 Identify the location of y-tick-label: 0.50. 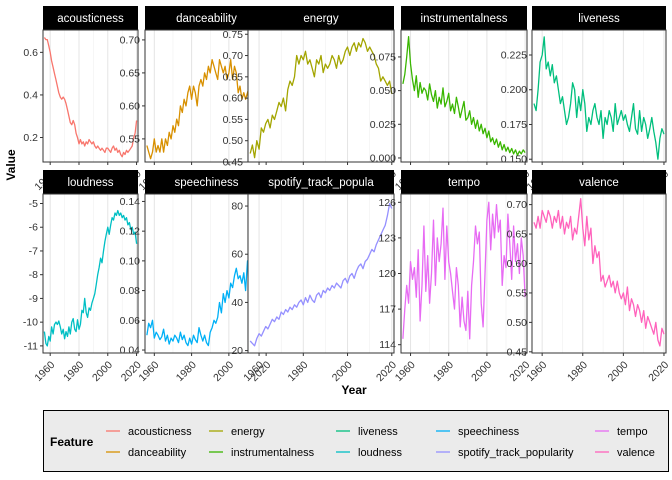
(517, 323).